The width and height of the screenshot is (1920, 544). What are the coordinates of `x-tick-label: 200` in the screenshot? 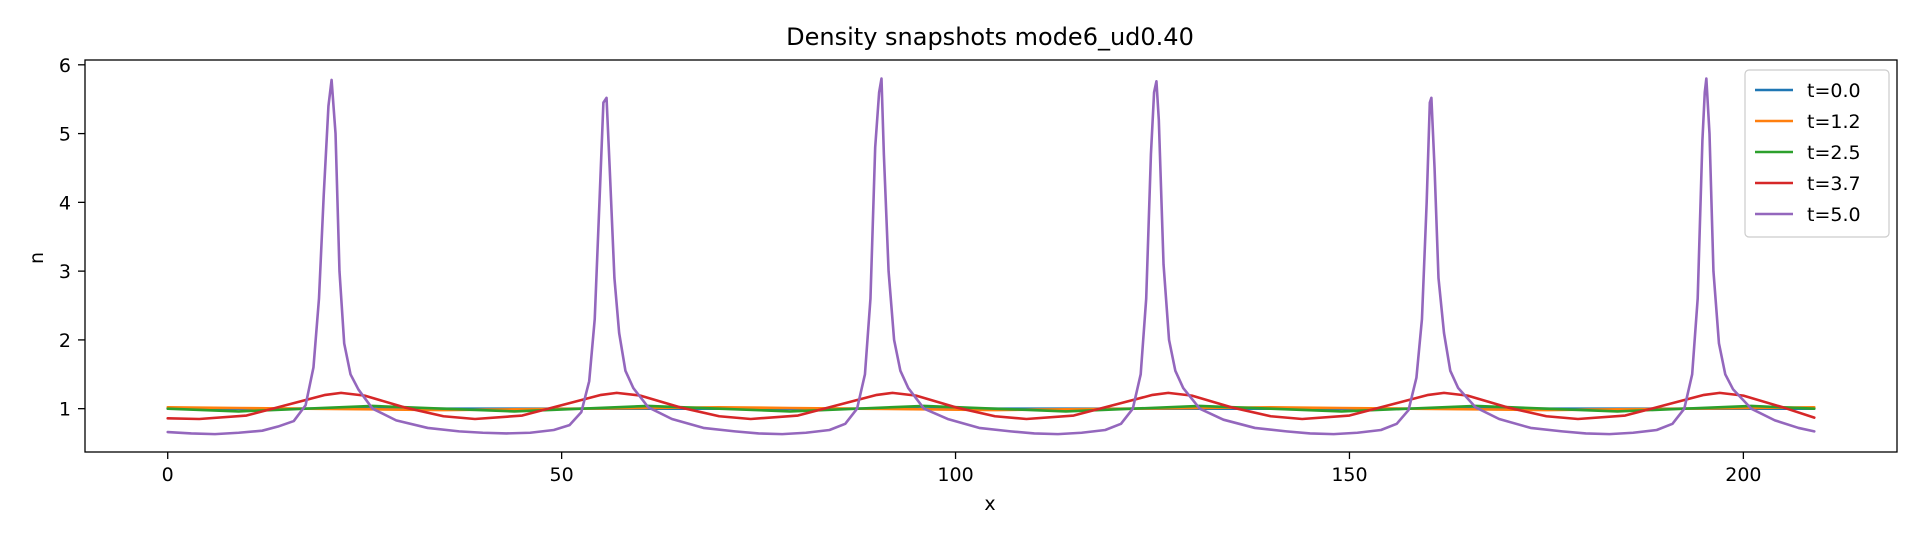 It's located at (1743, 475).